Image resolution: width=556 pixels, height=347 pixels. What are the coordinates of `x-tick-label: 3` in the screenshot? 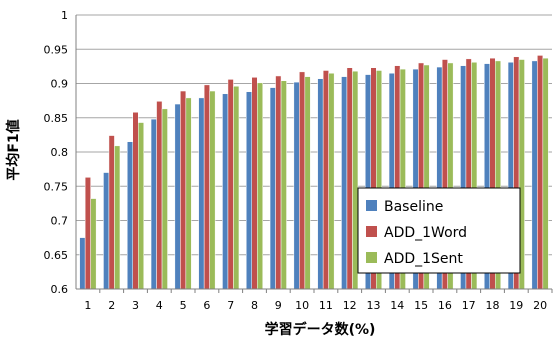 It's located at (135, 305).